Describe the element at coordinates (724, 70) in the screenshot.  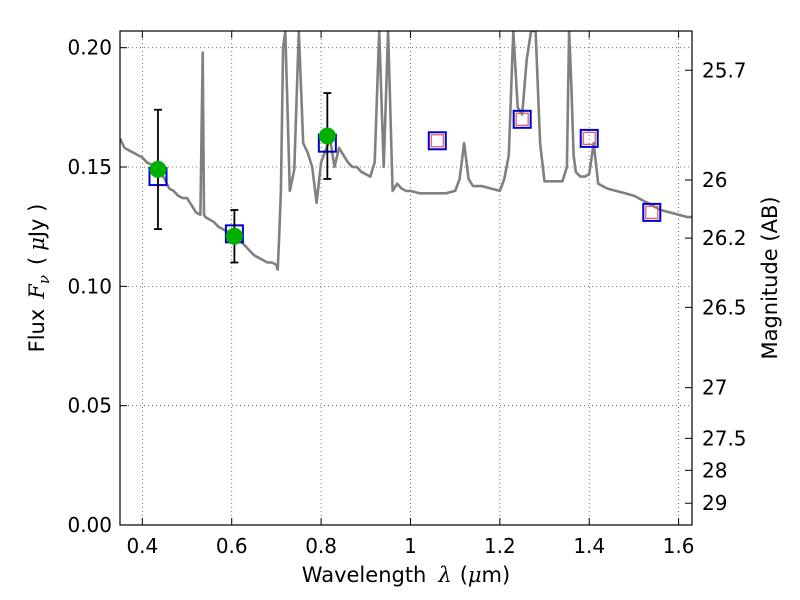
I see `mag-tick-label: 25.7` at that location.